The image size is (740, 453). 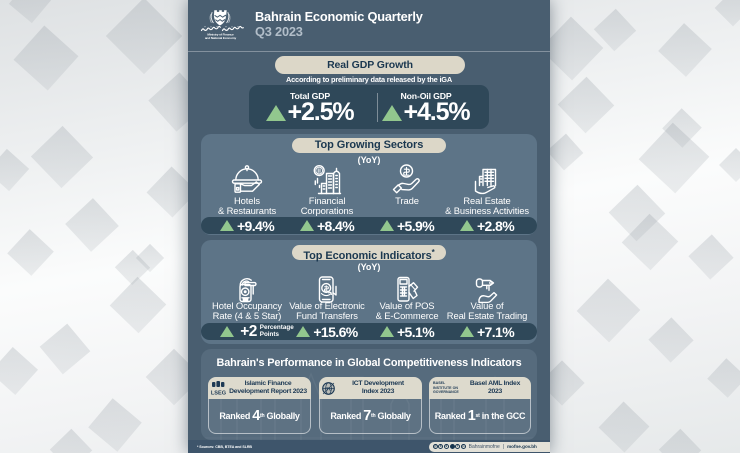 I want to click on svg-text: and National Economy, so click(x=221, y=38).